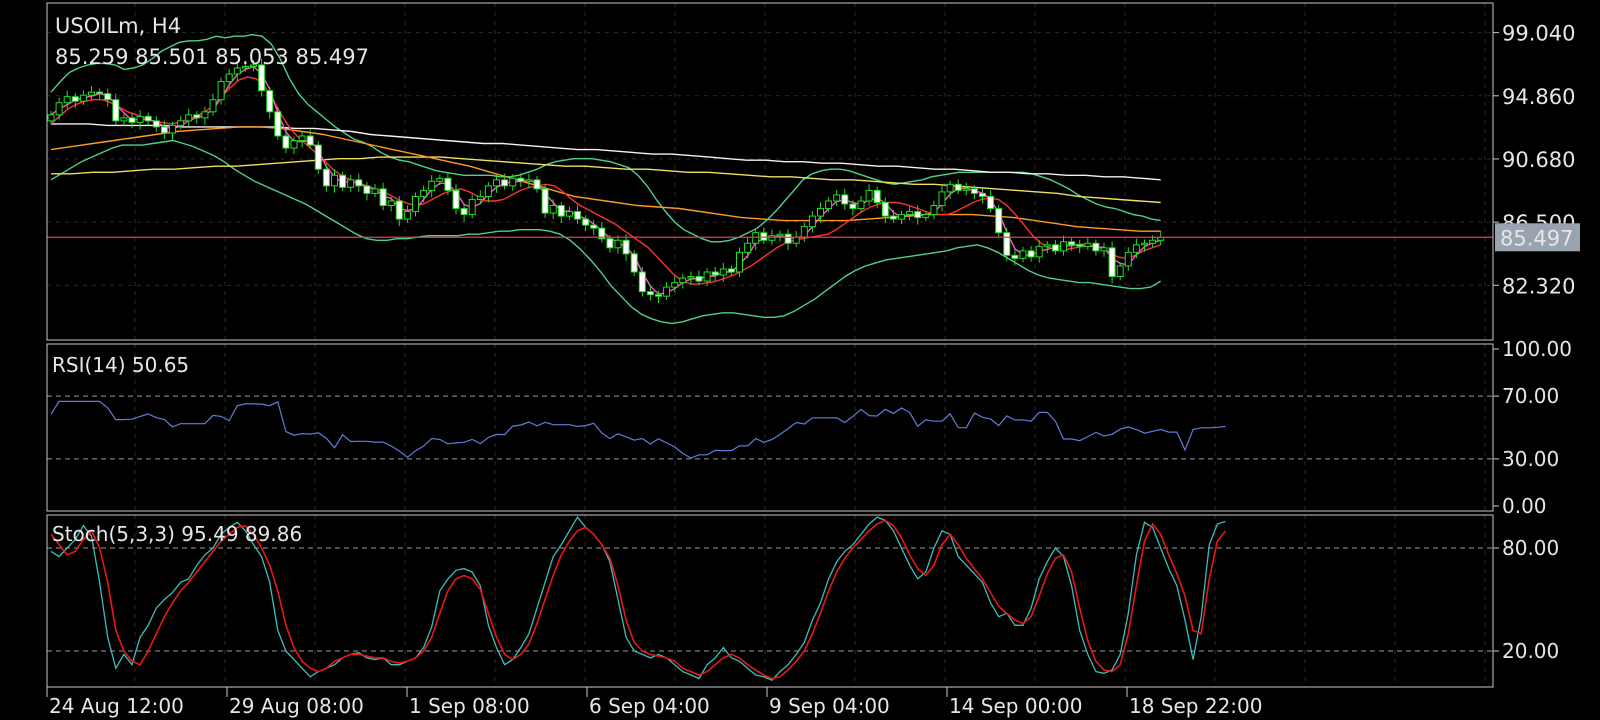 This screenshot has height=720, width=1600. I want to click on stoch-tick-label: 20.00, so click(1530, 651).